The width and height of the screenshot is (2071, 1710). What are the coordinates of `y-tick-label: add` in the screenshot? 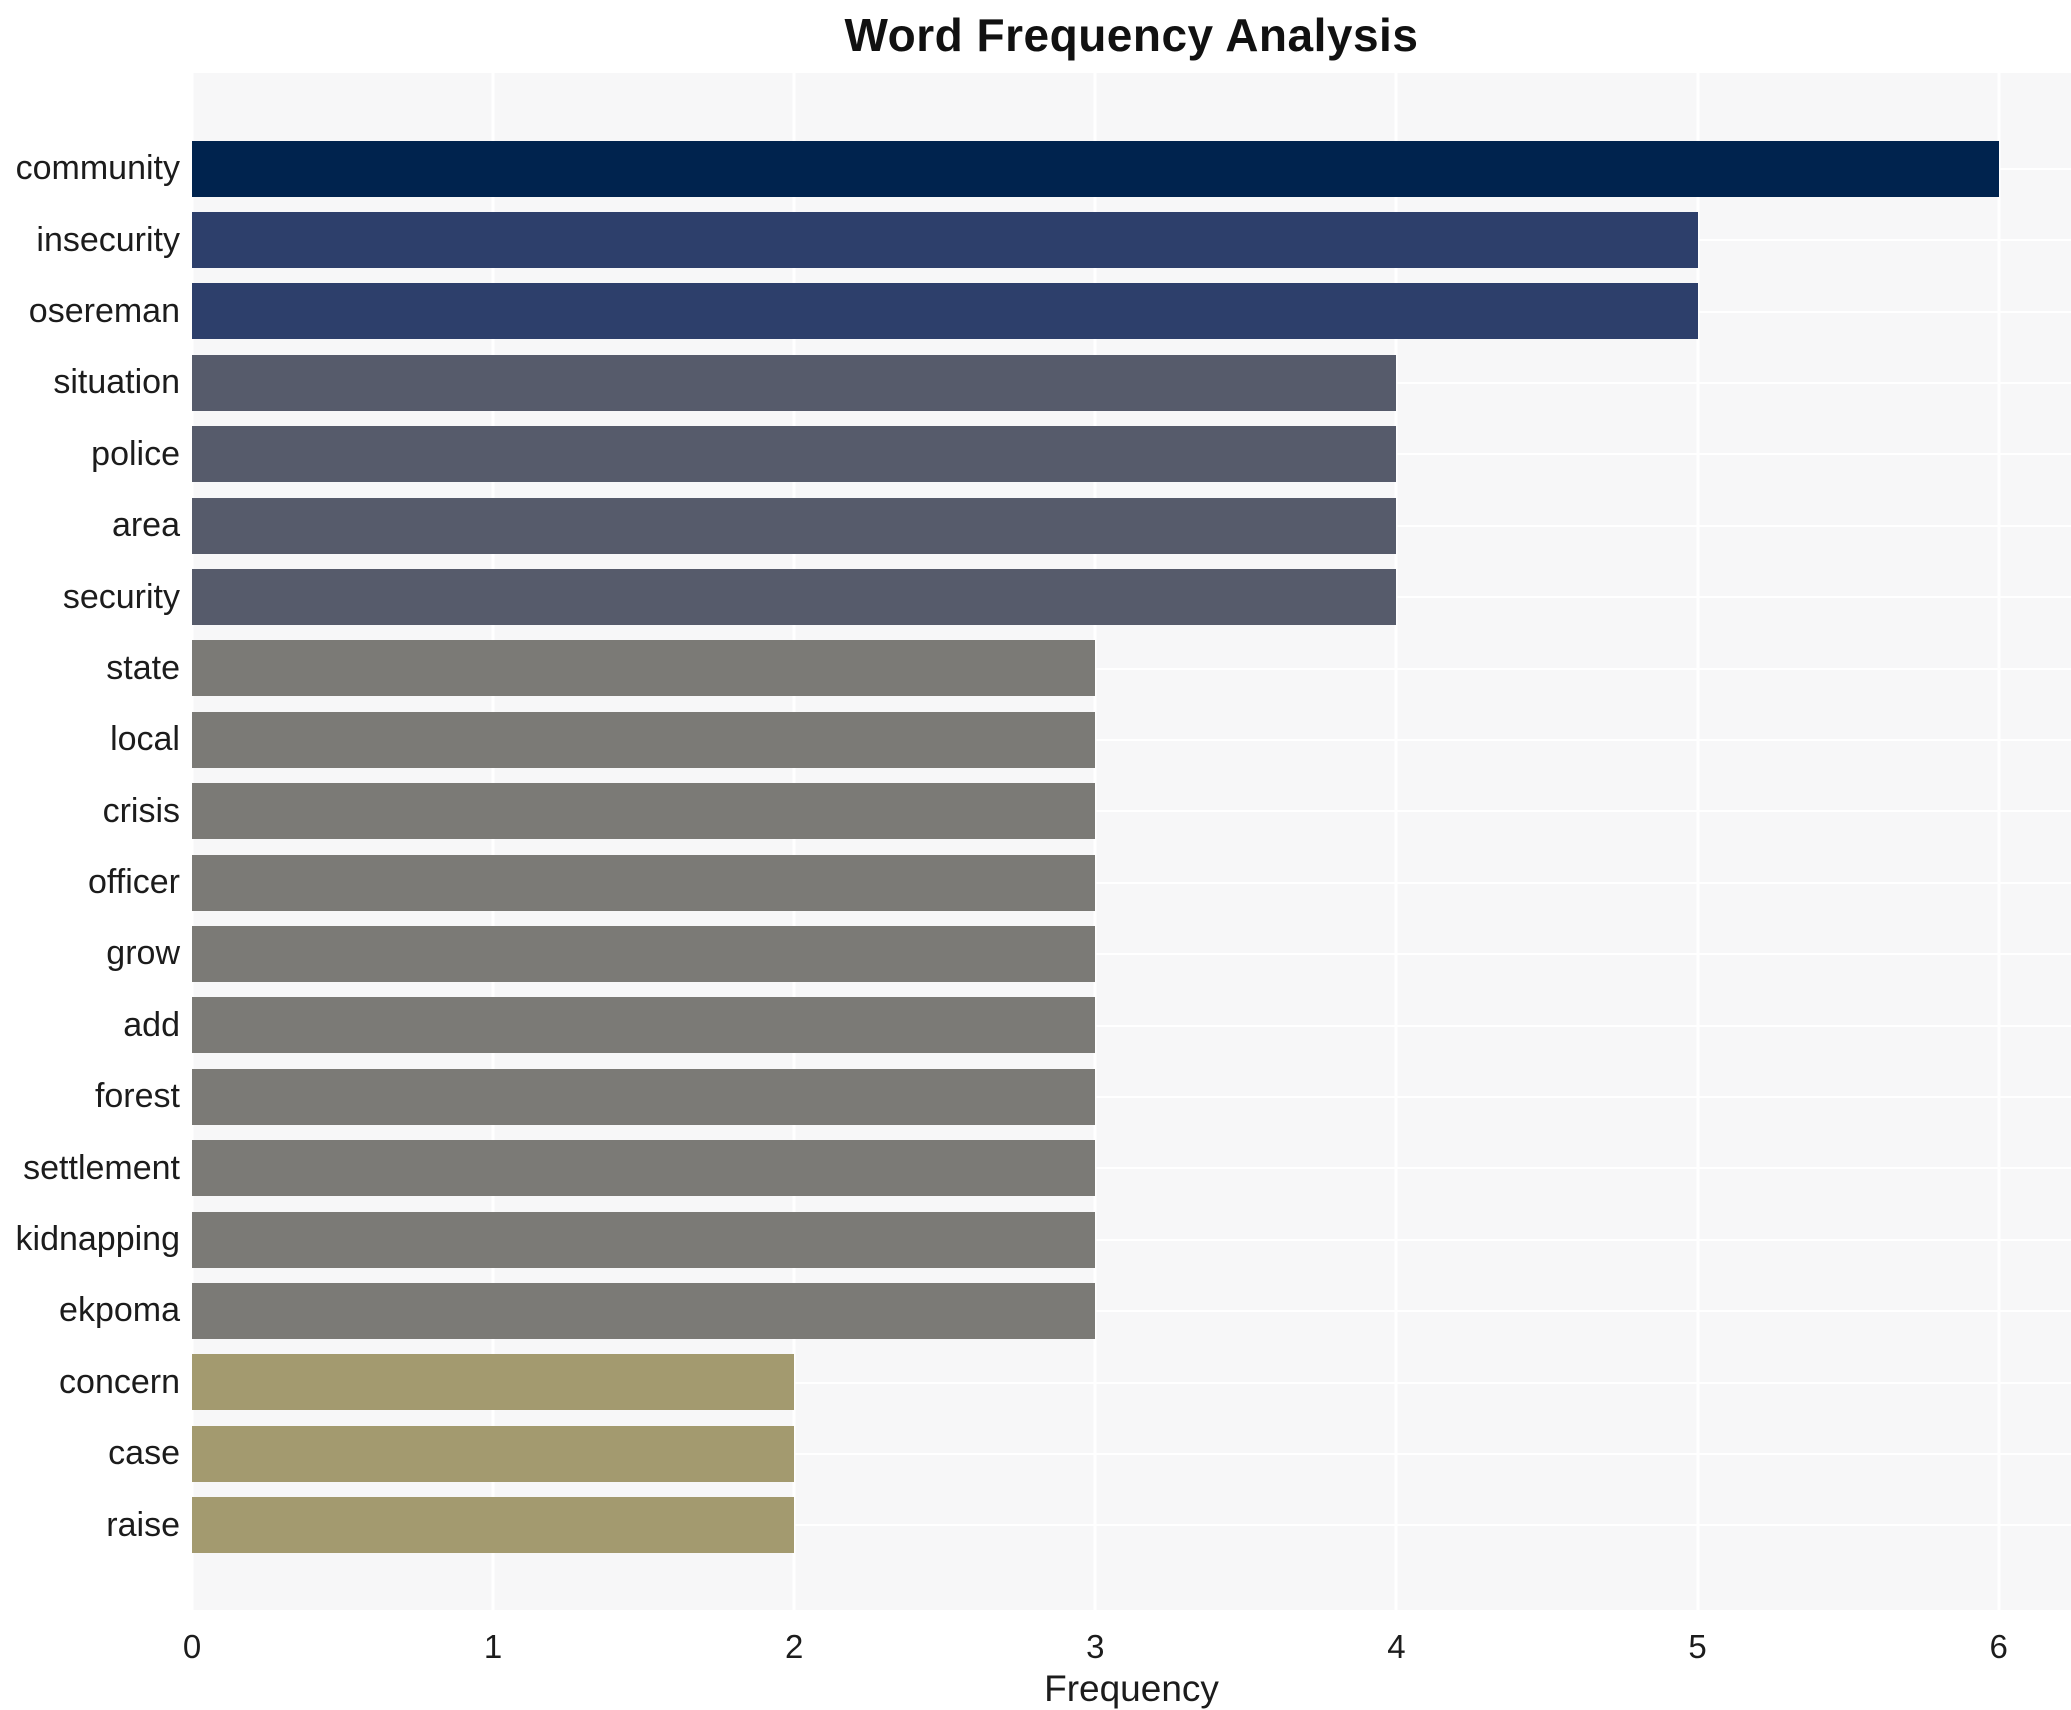 It's located at (151, 1024).